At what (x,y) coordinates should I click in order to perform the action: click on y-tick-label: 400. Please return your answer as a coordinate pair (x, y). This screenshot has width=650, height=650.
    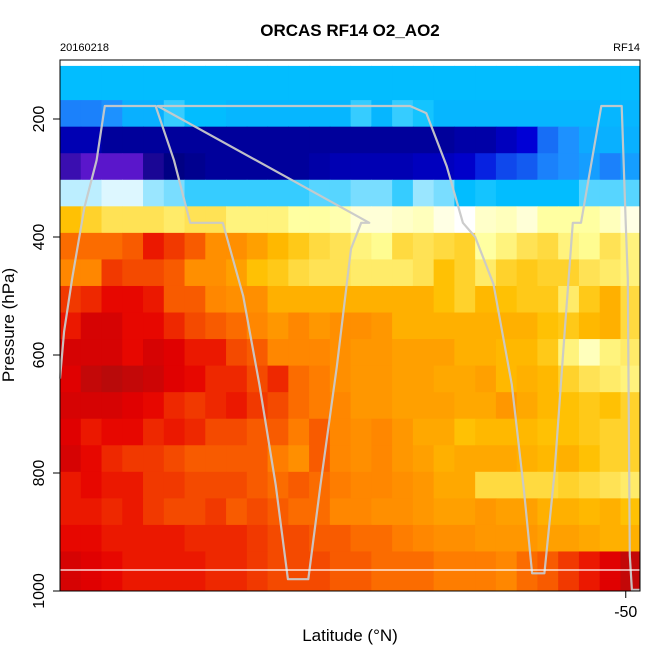
    Looking at the image, I should click on (39, 237).